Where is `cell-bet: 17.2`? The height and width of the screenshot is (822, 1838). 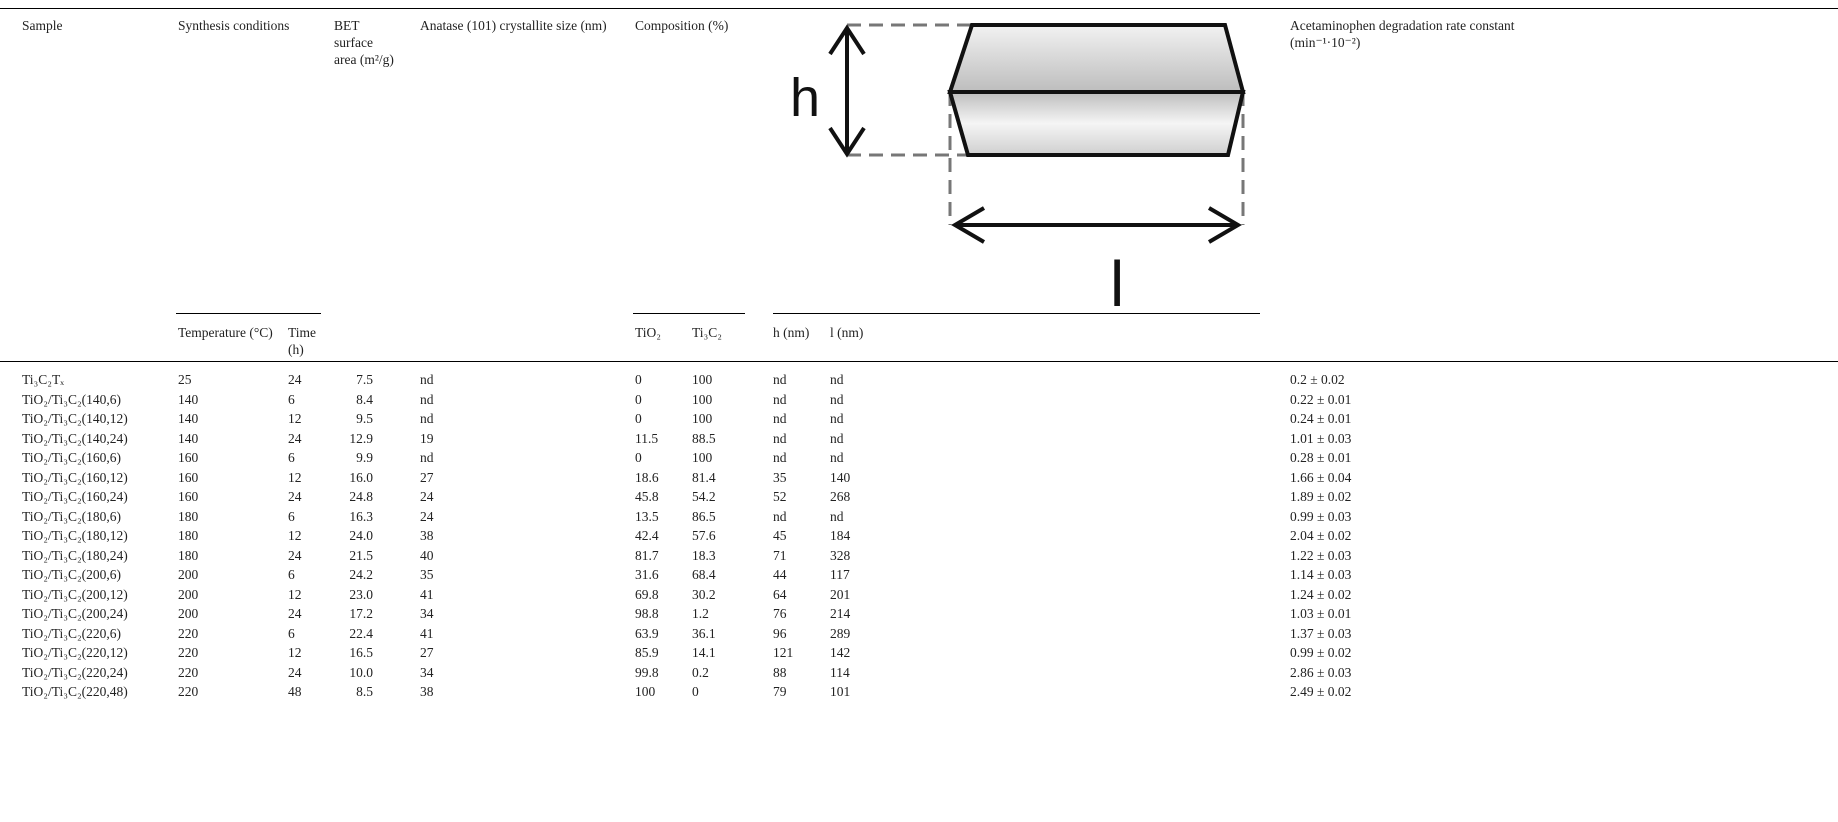
cell-bet: 17.2 is located at coordinates (361, 613).